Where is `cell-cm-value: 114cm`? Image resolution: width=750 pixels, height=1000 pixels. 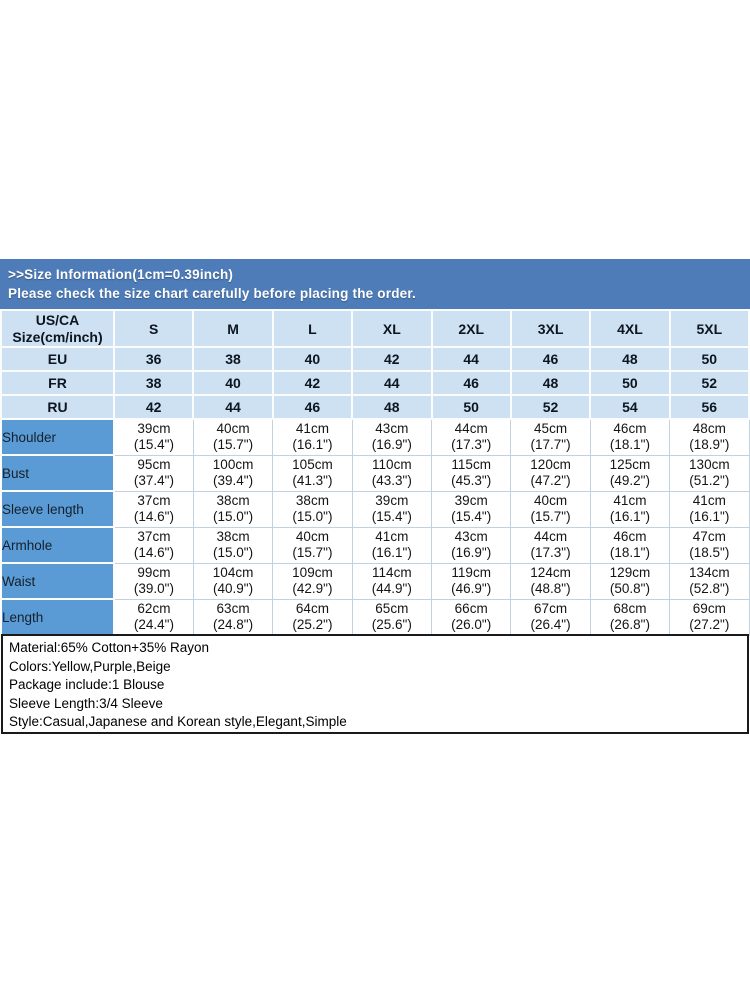 cell-cm-value: 114cm is located at coordinates (392, 572).